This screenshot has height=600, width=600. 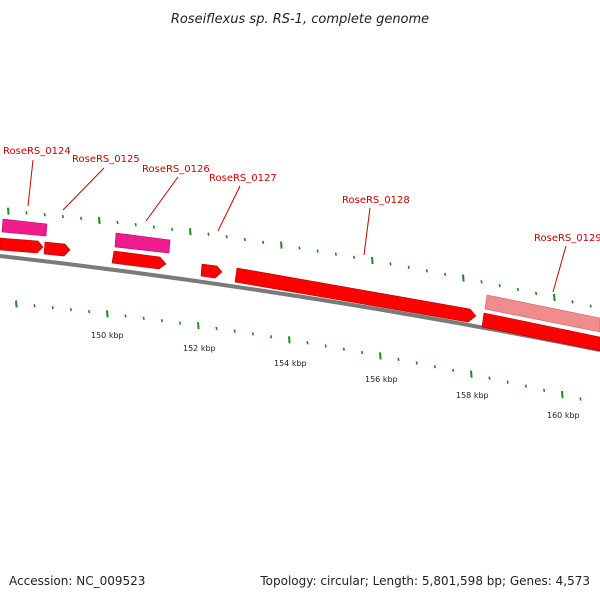 What do you see at coordinates (381, 379) in the screenshot?
I see `scale-label-156-kbp: 156 kbp` at bounding box center [381, 379].